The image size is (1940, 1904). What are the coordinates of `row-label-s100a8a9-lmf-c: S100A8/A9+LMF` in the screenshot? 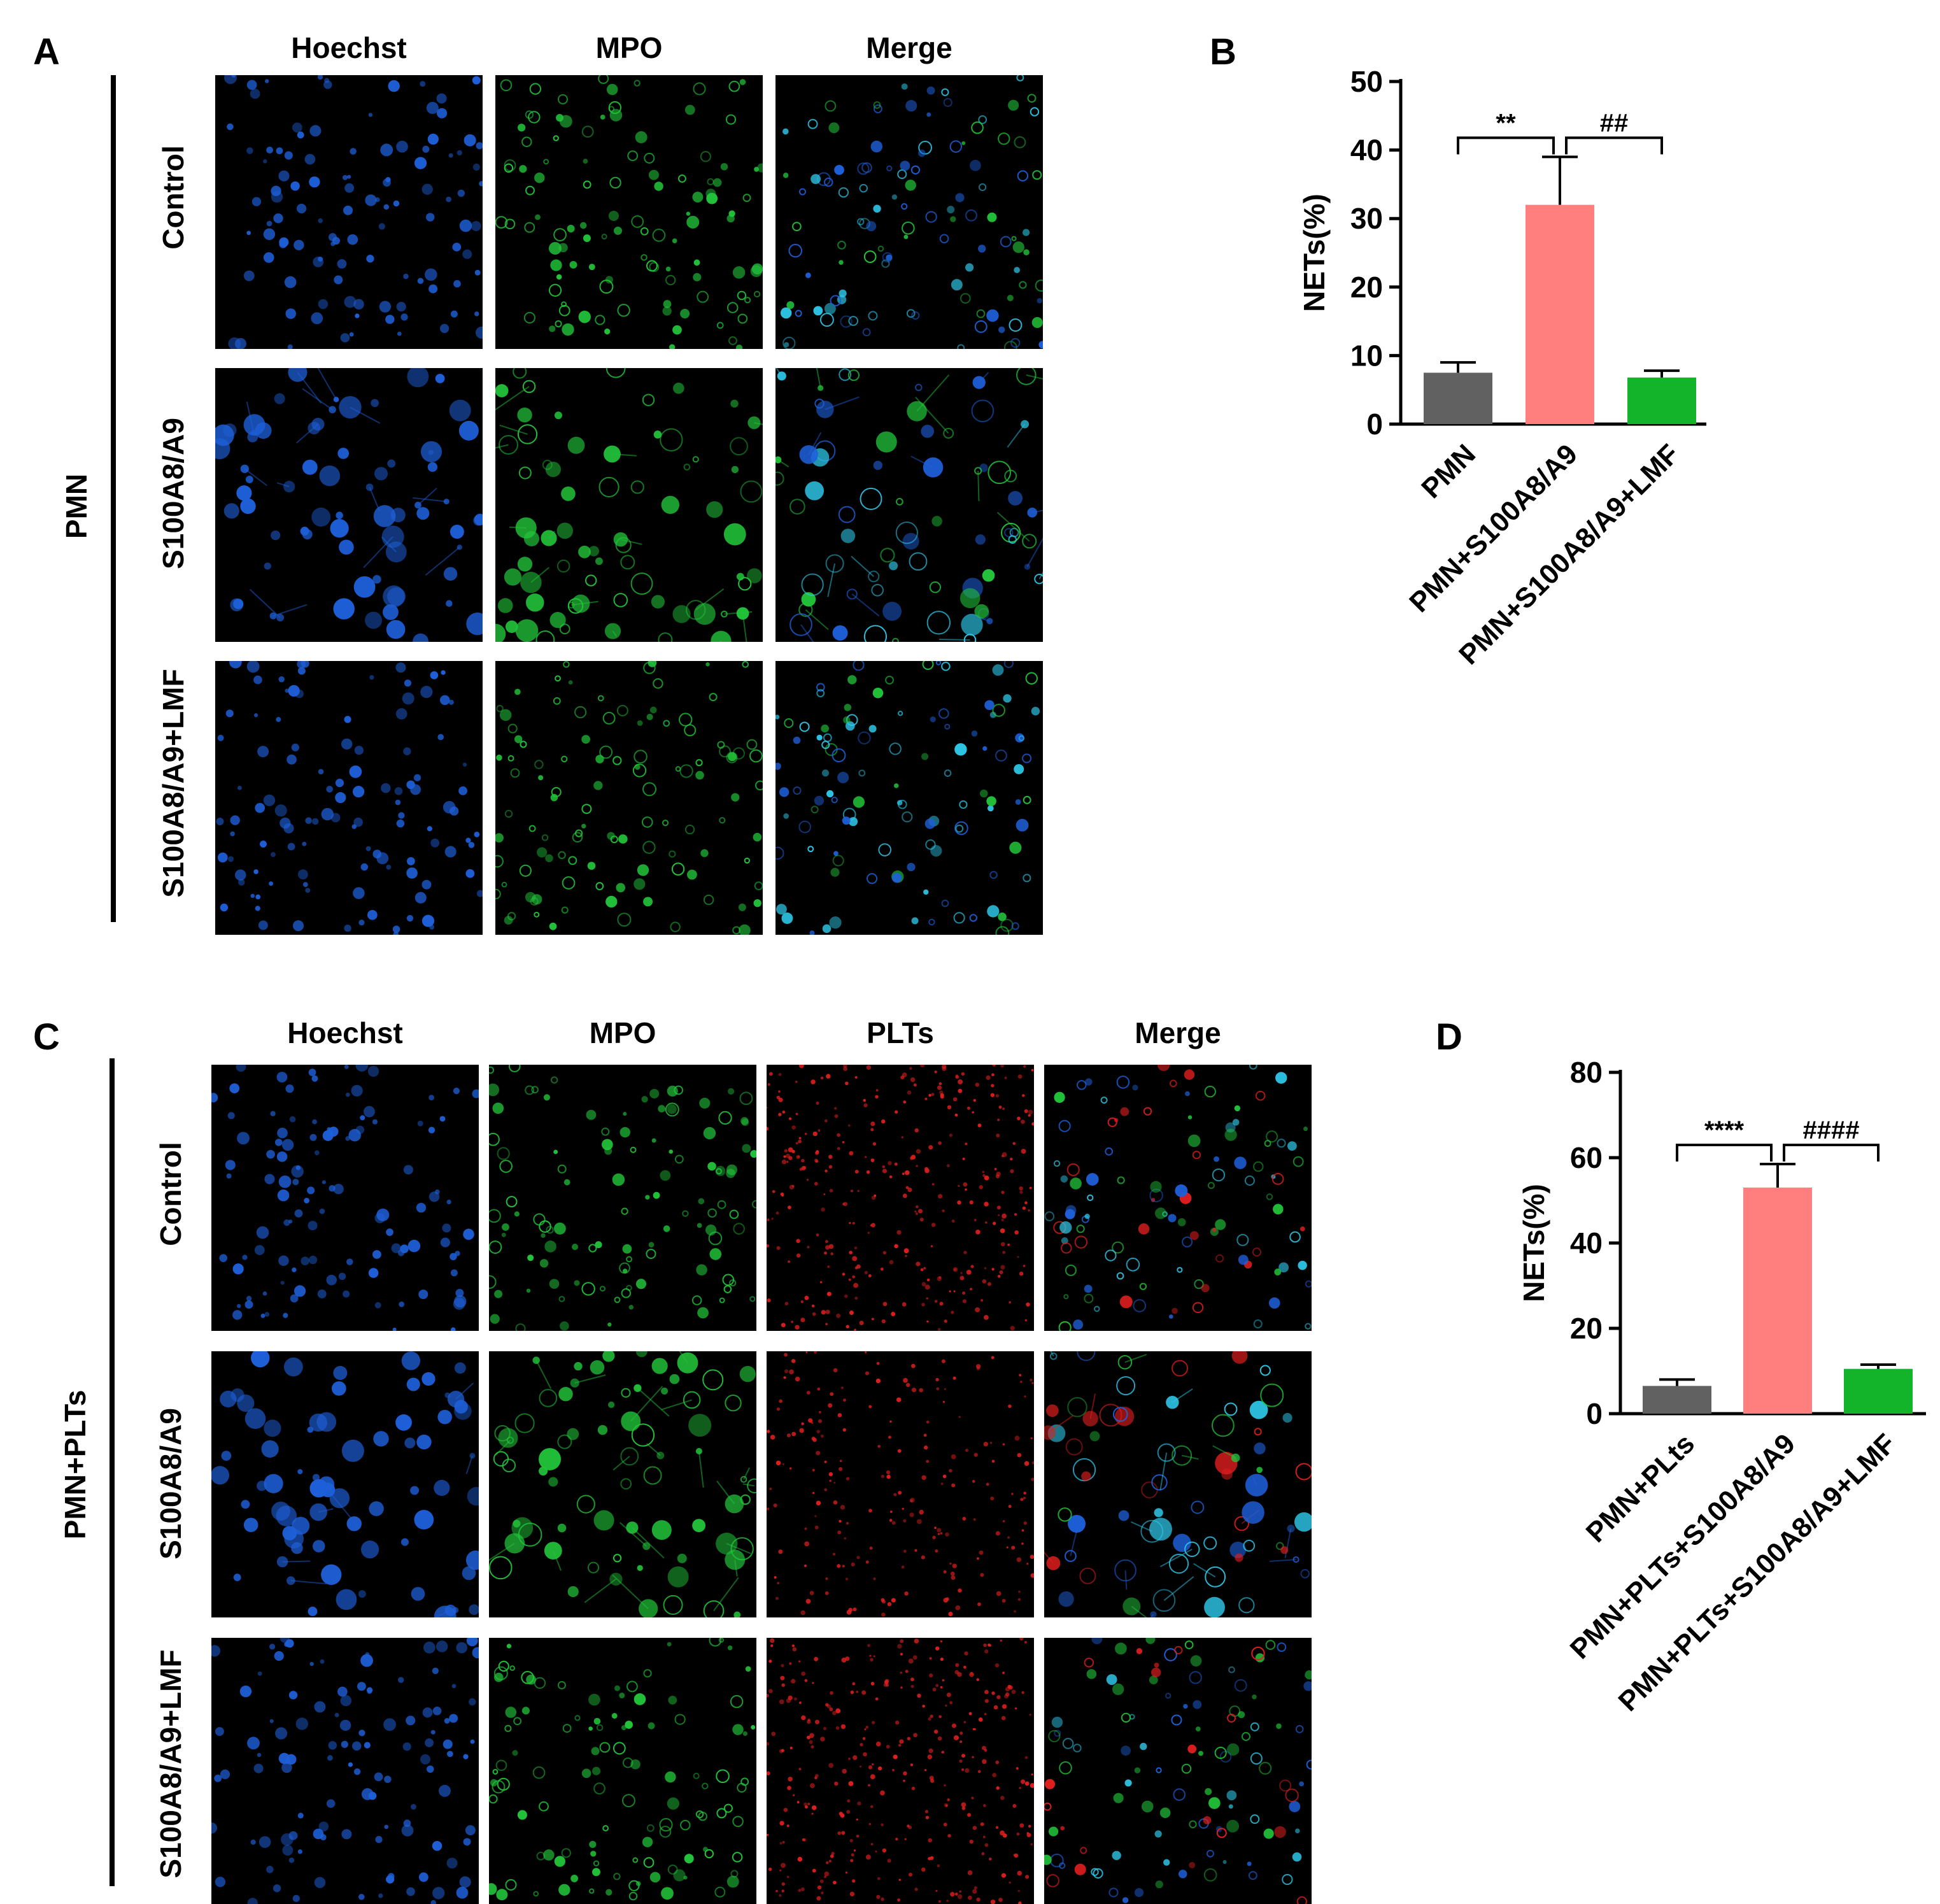 It's located at (170, 1763).